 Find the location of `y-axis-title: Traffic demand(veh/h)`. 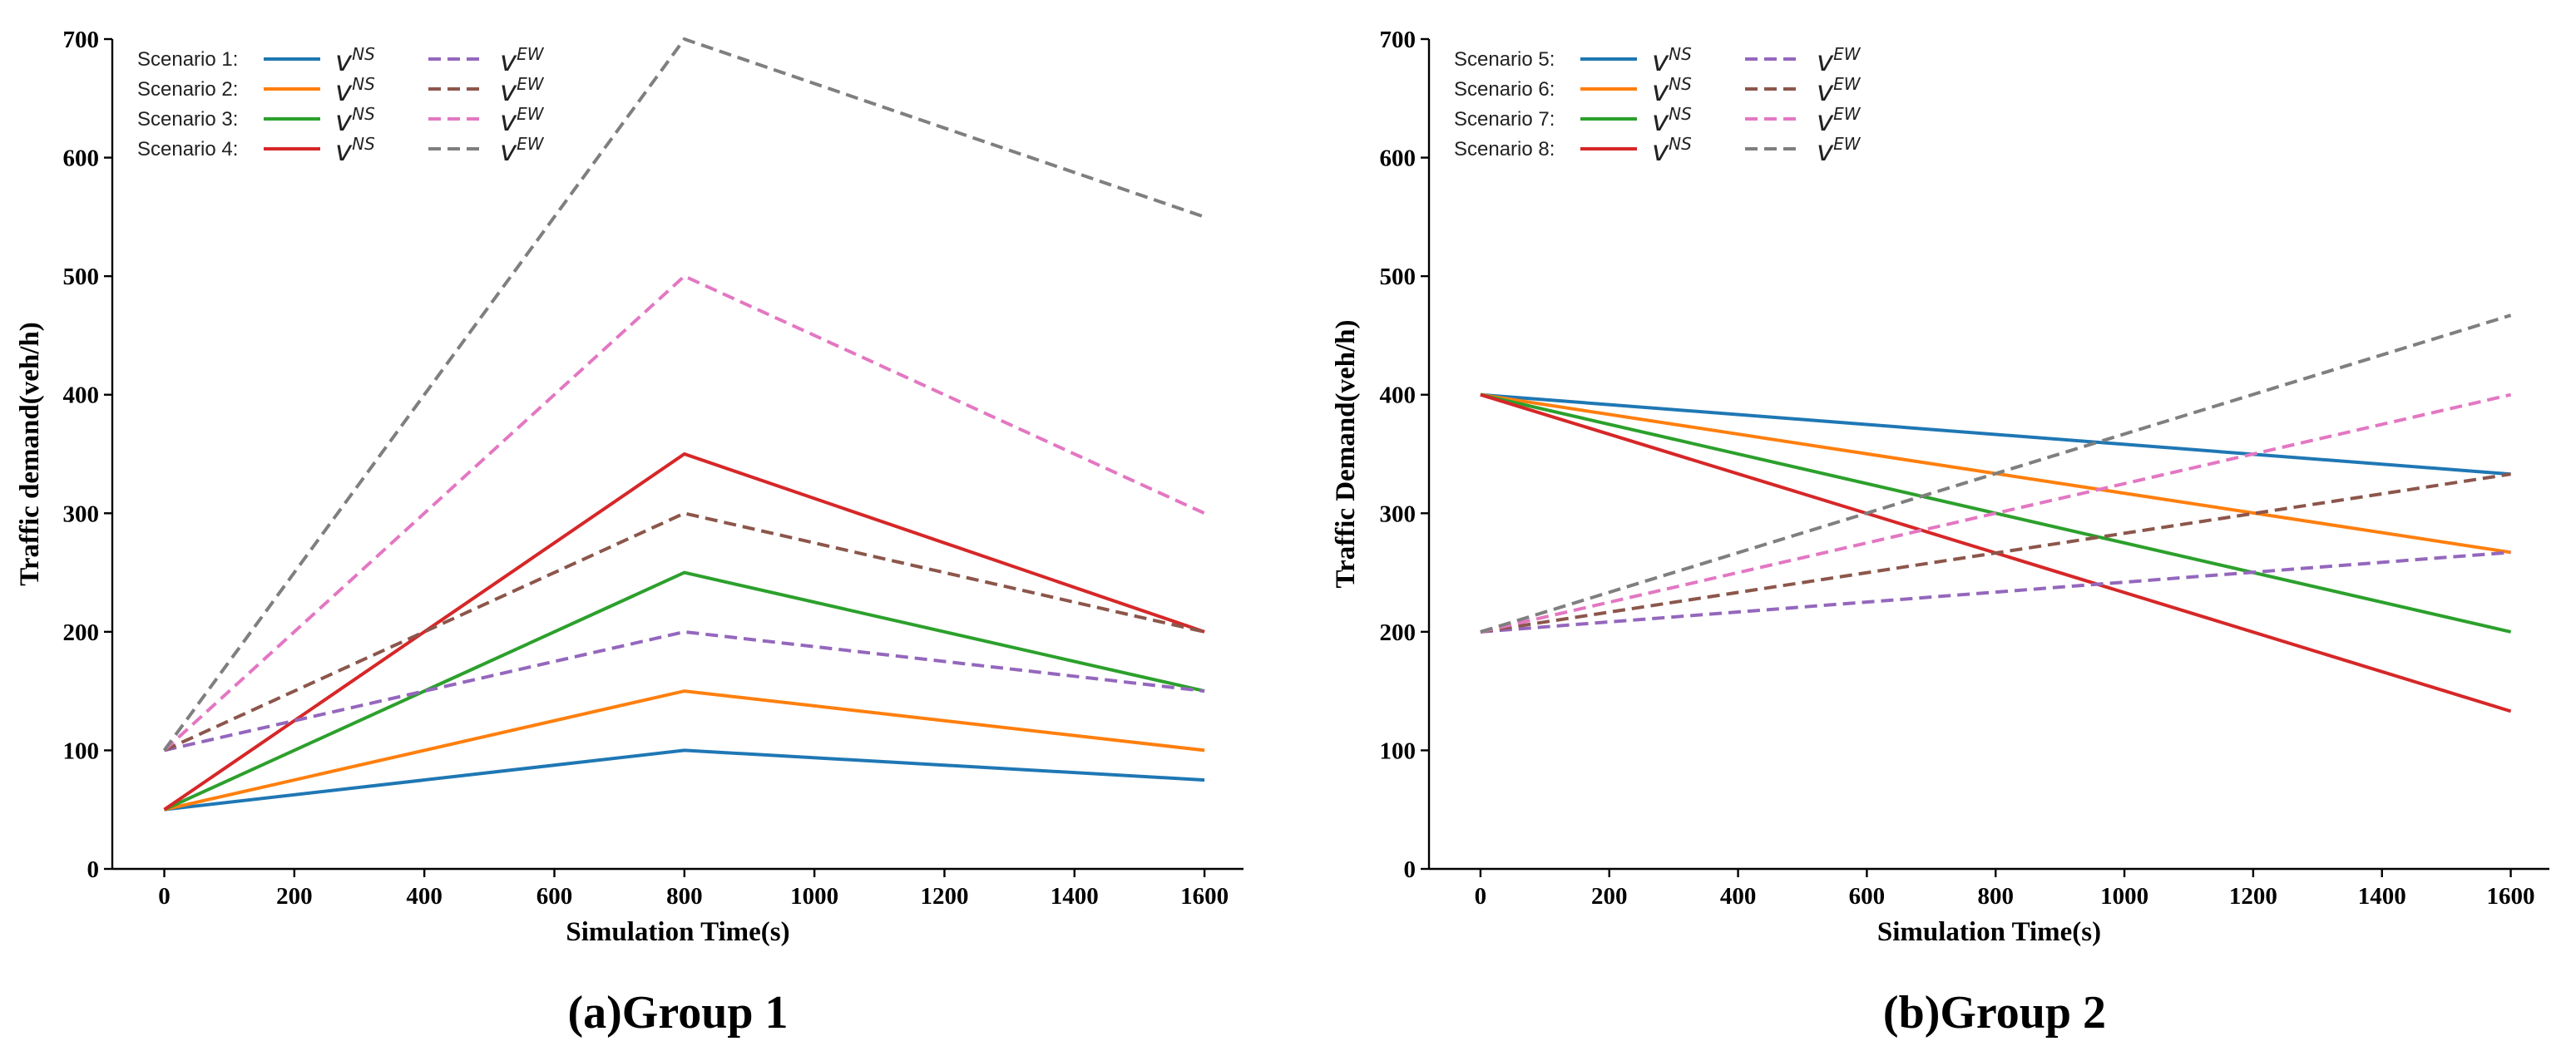

y-axis-title: Traffic demand(veh/h) is located at coordinates (30, 453).